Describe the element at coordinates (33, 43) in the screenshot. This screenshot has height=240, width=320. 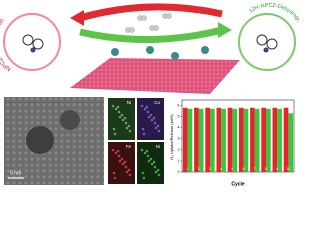
I see `left-molecule` at that location.